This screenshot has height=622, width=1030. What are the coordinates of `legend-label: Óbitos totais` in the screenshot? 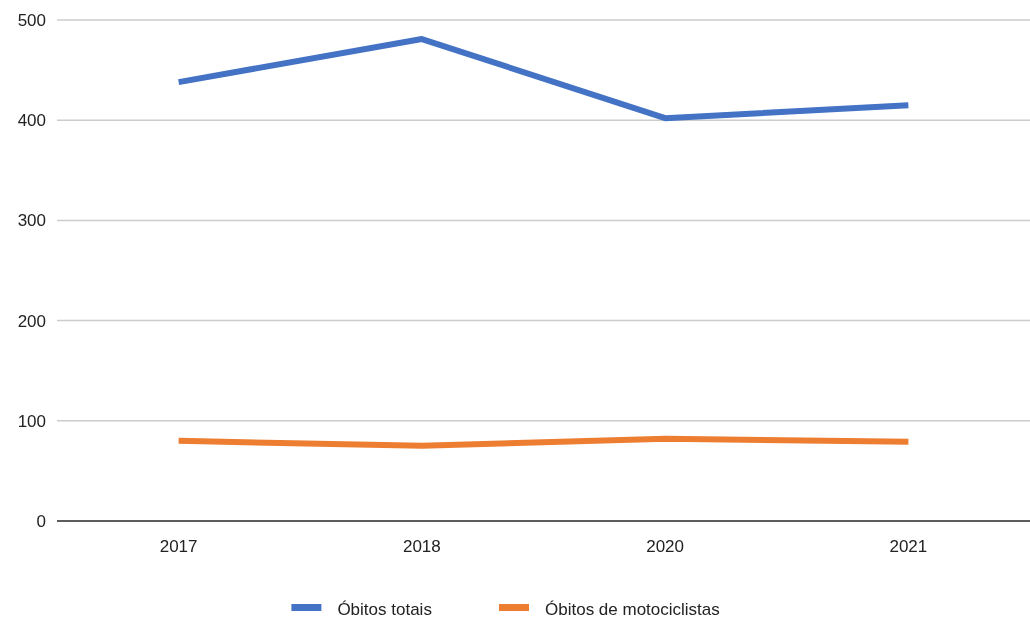 It's located at (384, 610).